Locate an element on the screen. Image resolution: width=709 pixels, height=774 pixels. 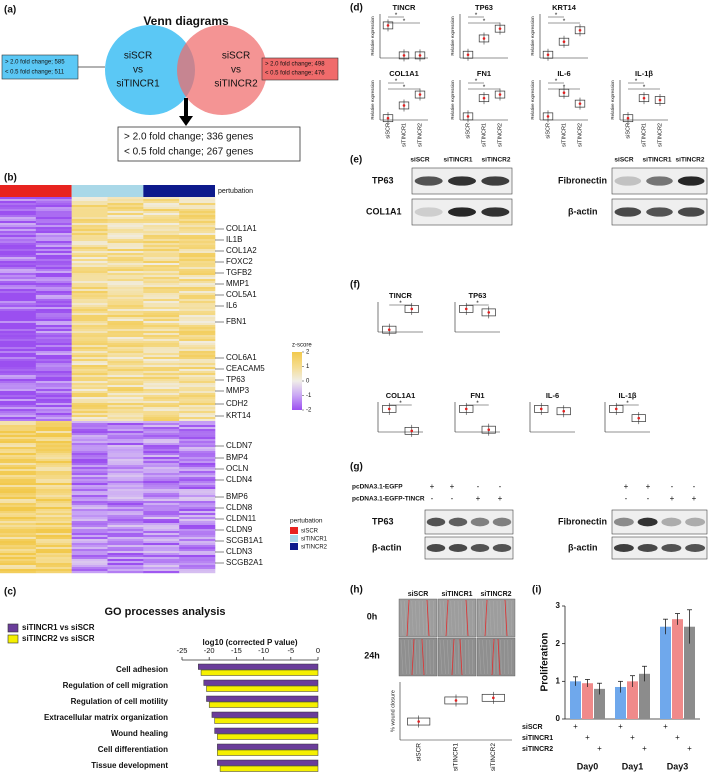
x-tick-label: siTINCR2 is located at coordinates (420, 135).